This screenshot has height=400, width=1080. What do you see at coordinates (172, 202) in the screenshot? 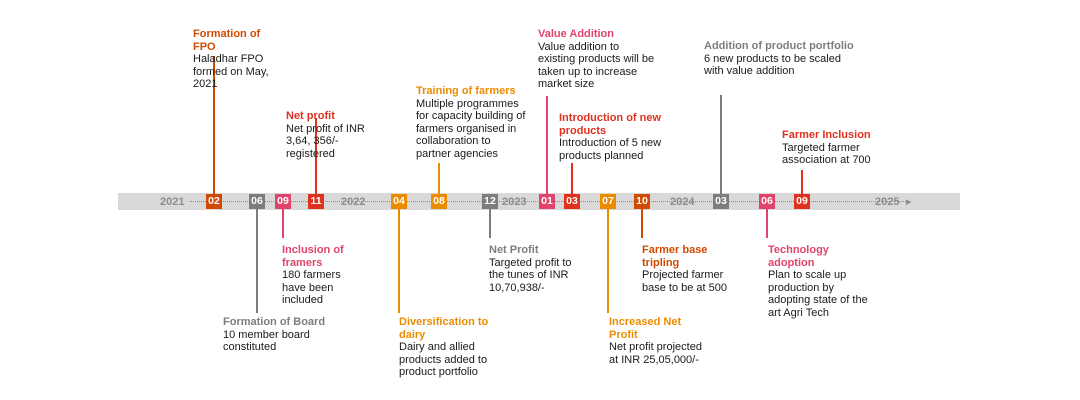
I see `year-label-2021: 2021` at bounding box center [172, 202].